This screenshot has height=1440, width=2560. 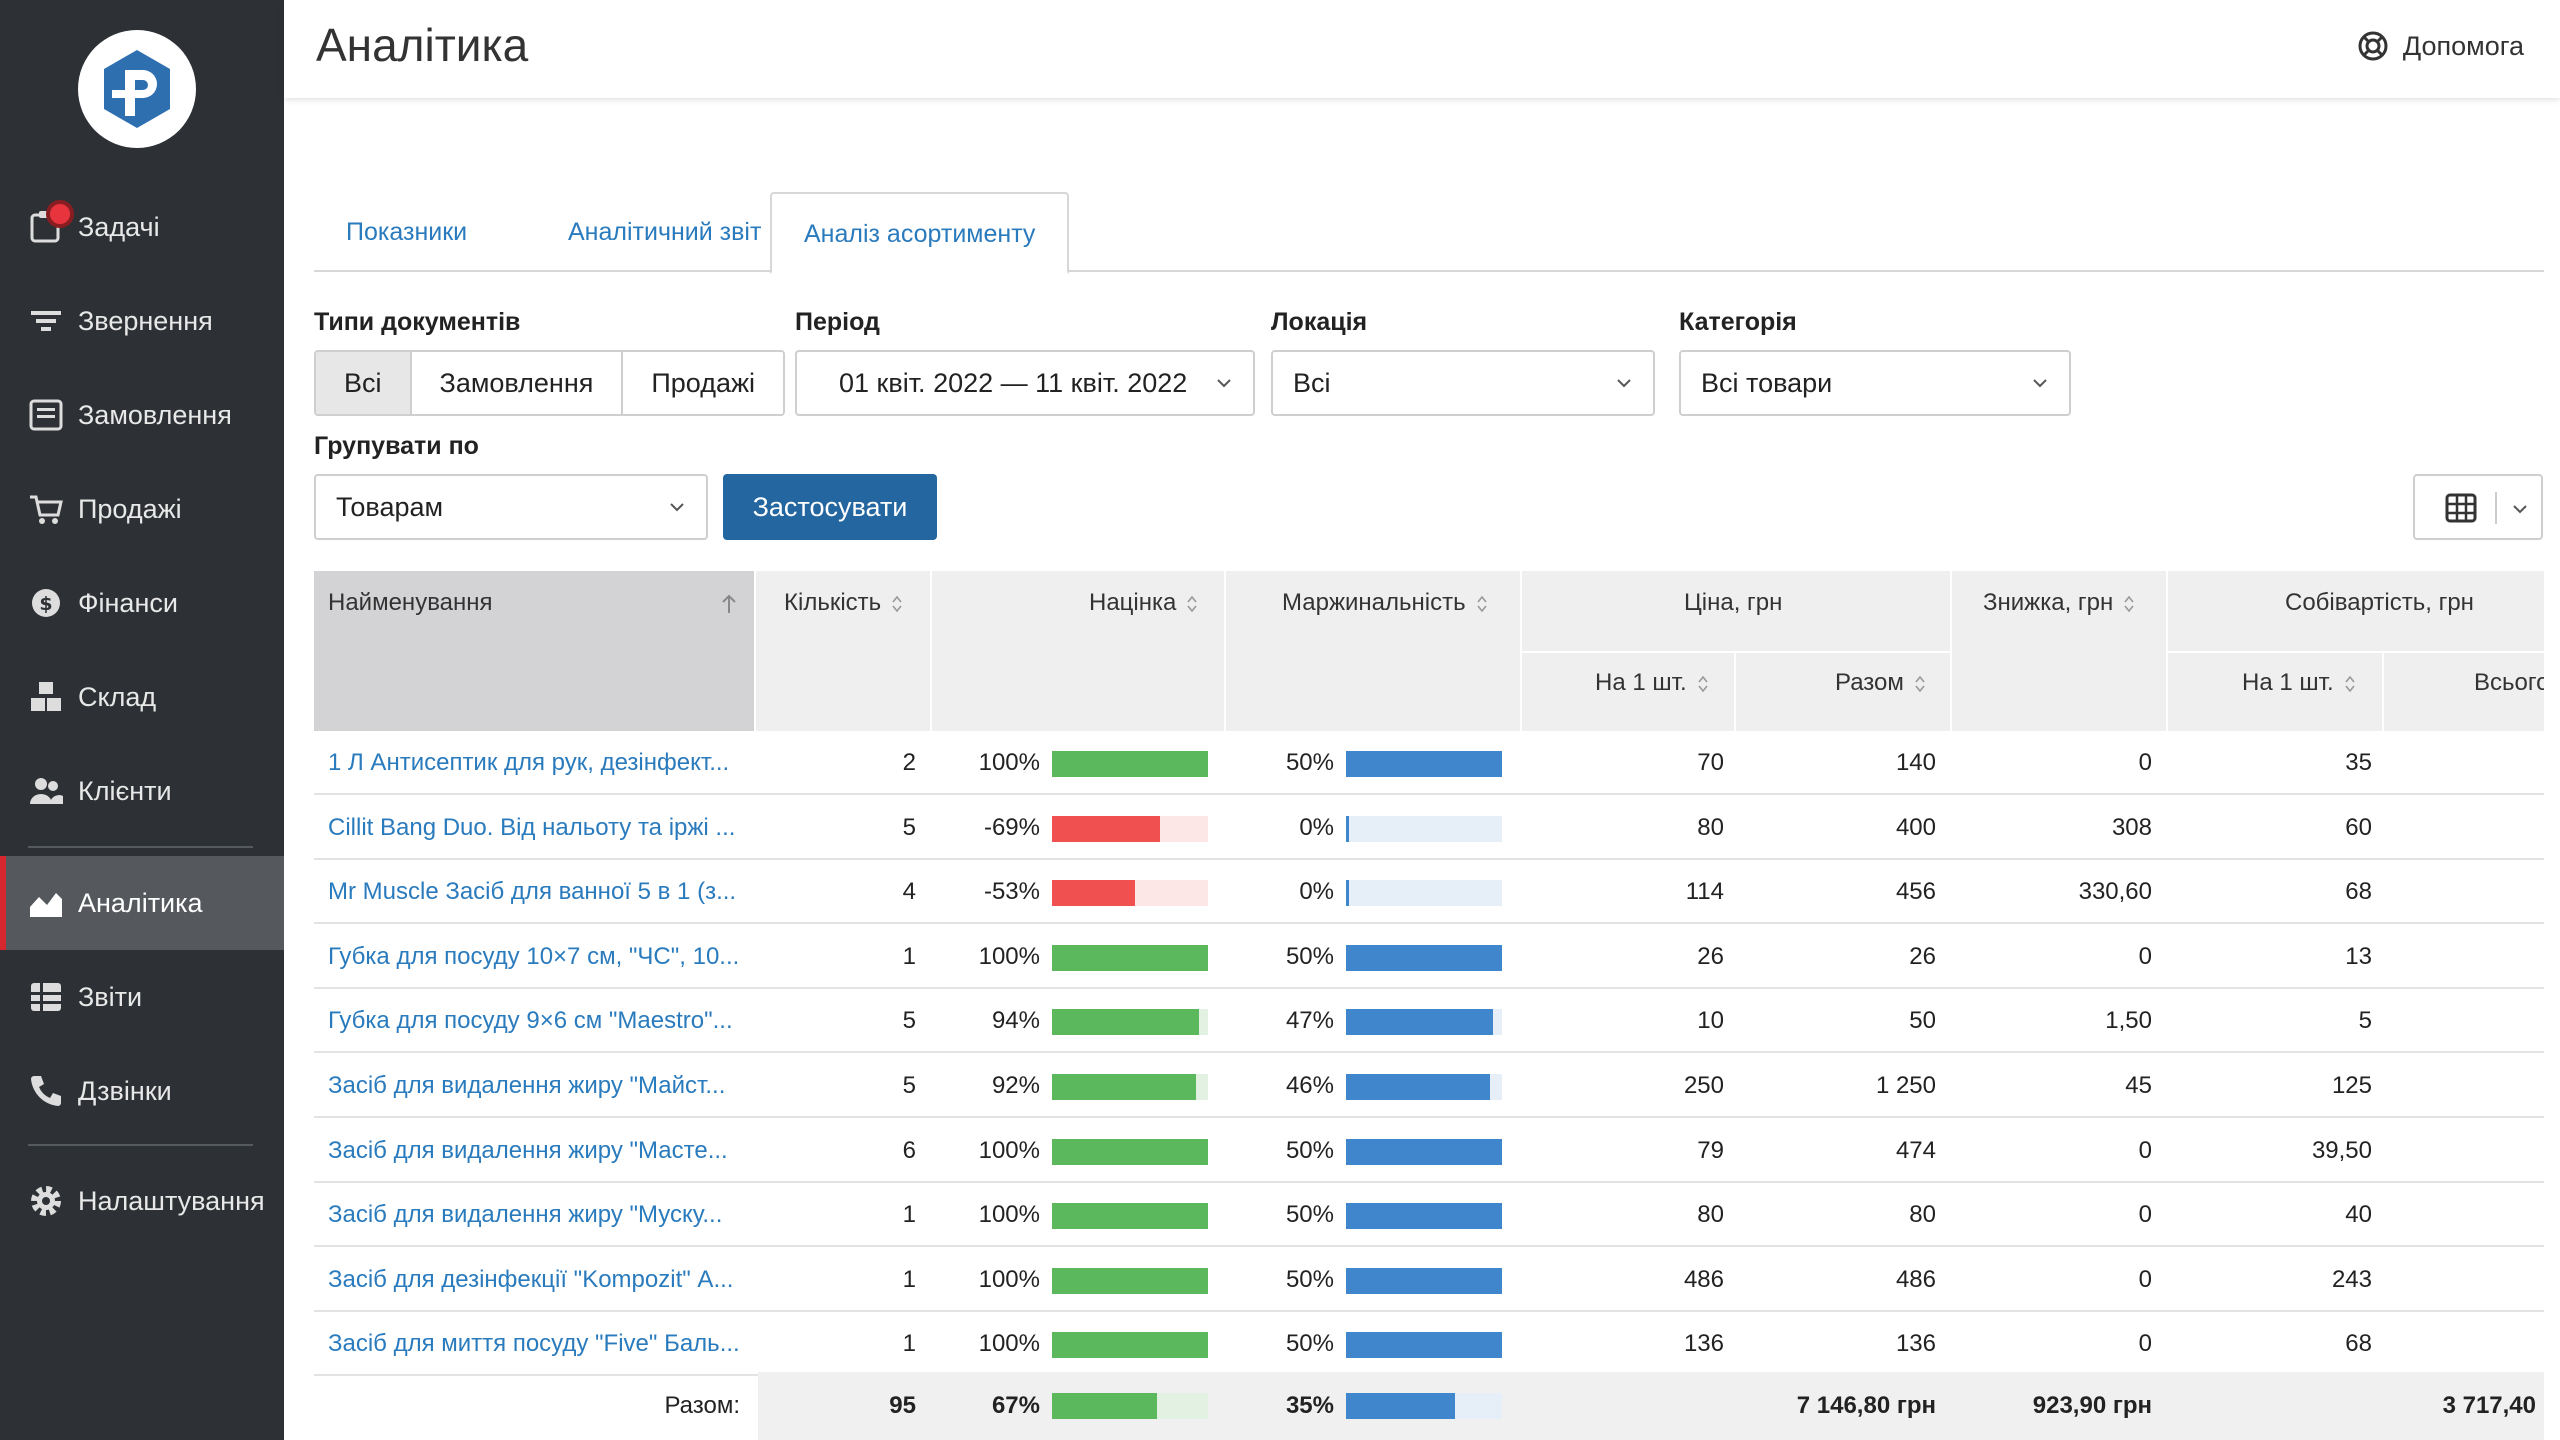 I want to click on sidebar-item-label: Дзвінки, so click(x=125, y=1090).